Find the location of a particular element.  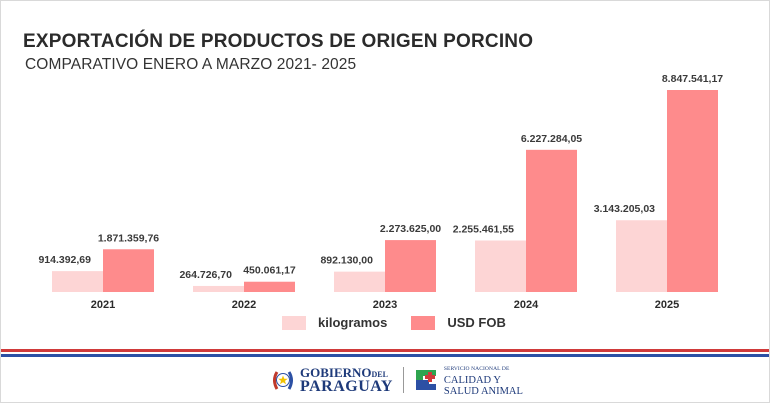

senacsa-line2: SALUD ANIMAL is located at coordinates (483, 391).